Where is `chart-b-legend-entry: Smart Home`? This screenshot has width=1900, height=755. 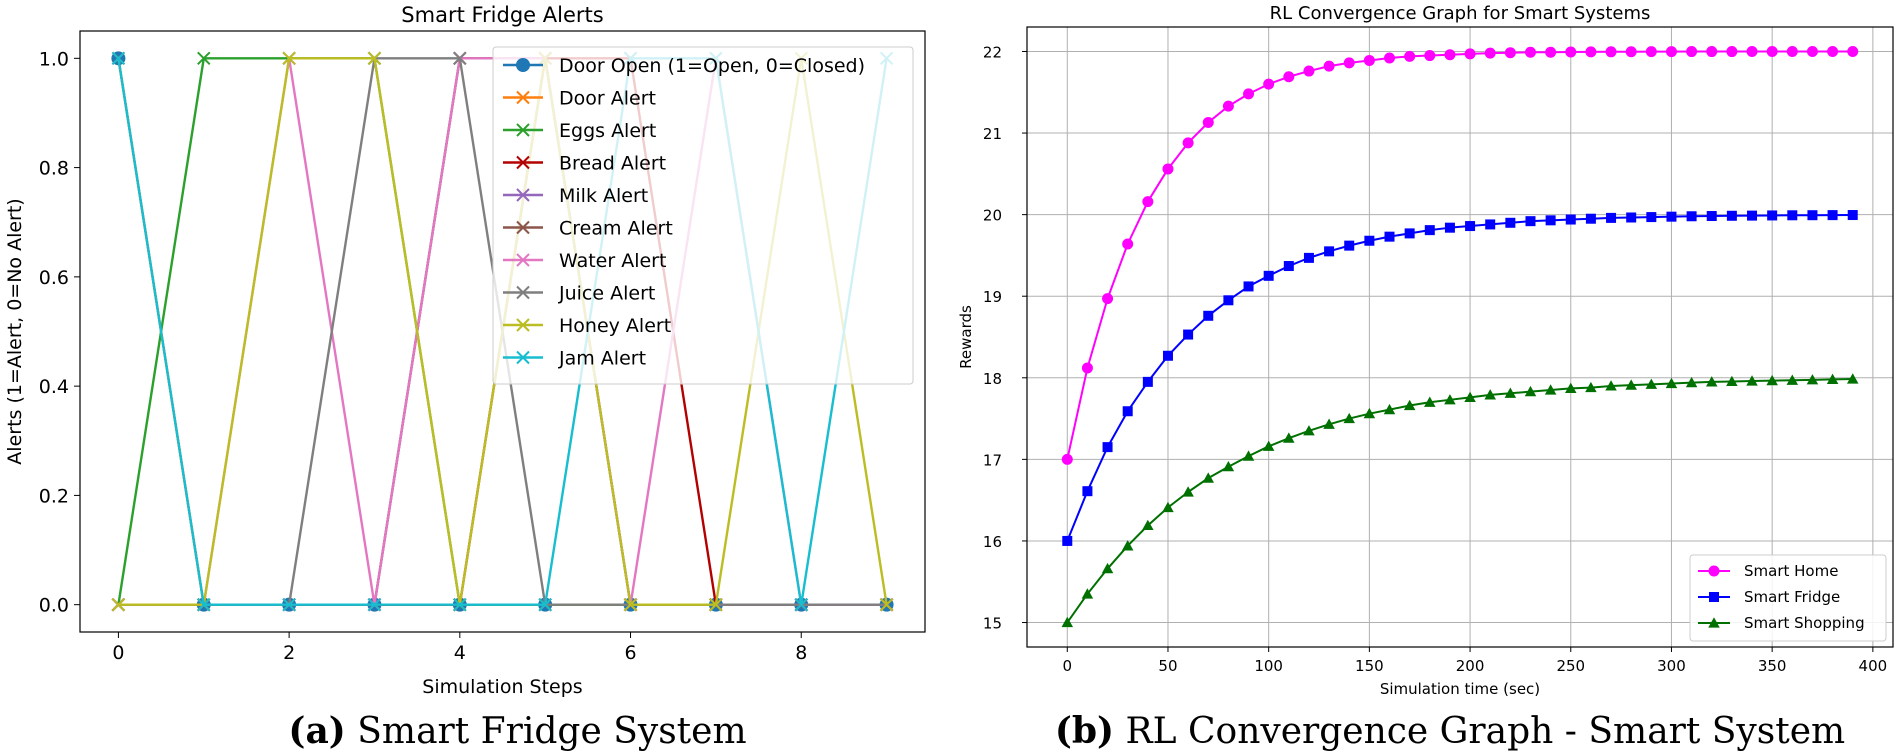
chart-b-legend-entry: Smart Home is located at coordinates (1791, 571).